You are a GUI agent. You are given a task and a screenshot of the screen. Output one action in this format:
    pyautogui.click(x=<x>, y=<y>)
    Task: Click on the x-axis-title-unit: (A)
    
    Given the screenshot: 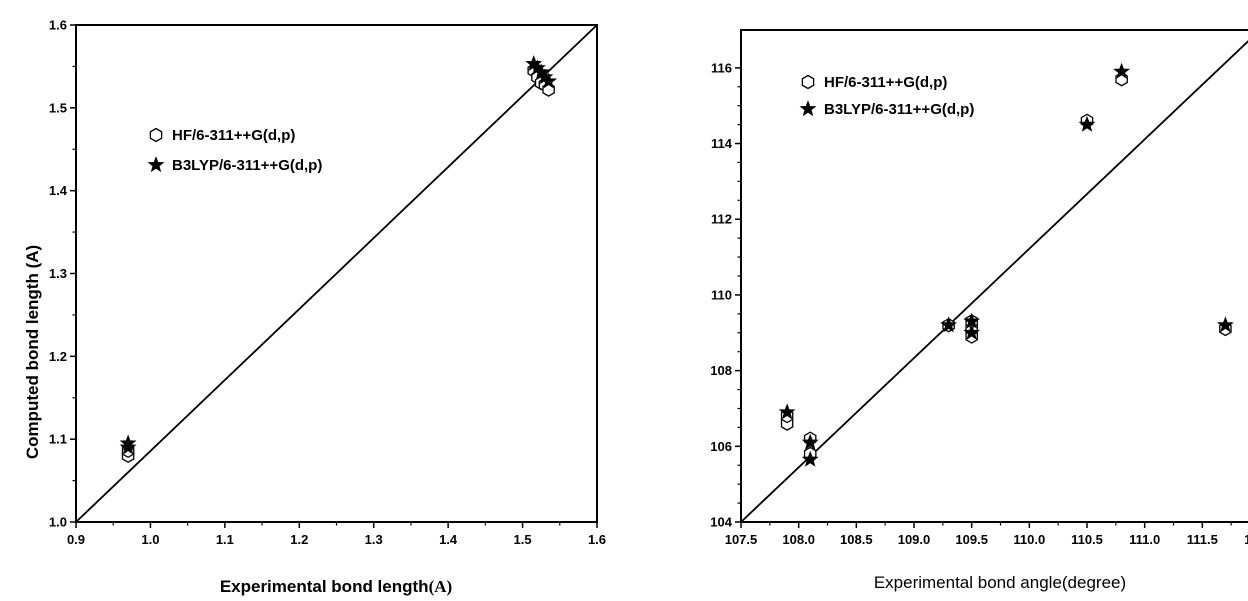 What is the action you would take?
    pyautogui.click(x=441, y=586)
    